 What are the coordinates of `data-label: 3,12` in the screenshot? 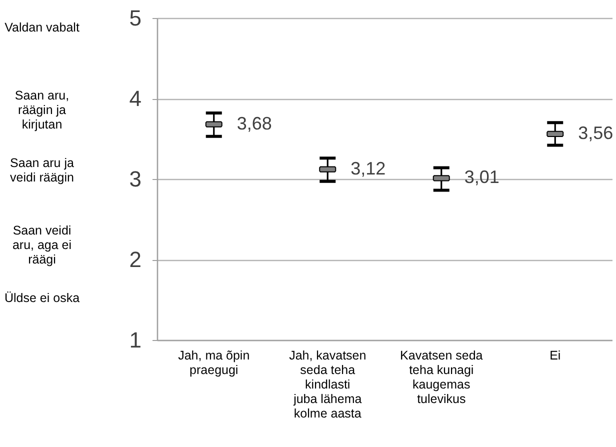 It's located at (368, 168).